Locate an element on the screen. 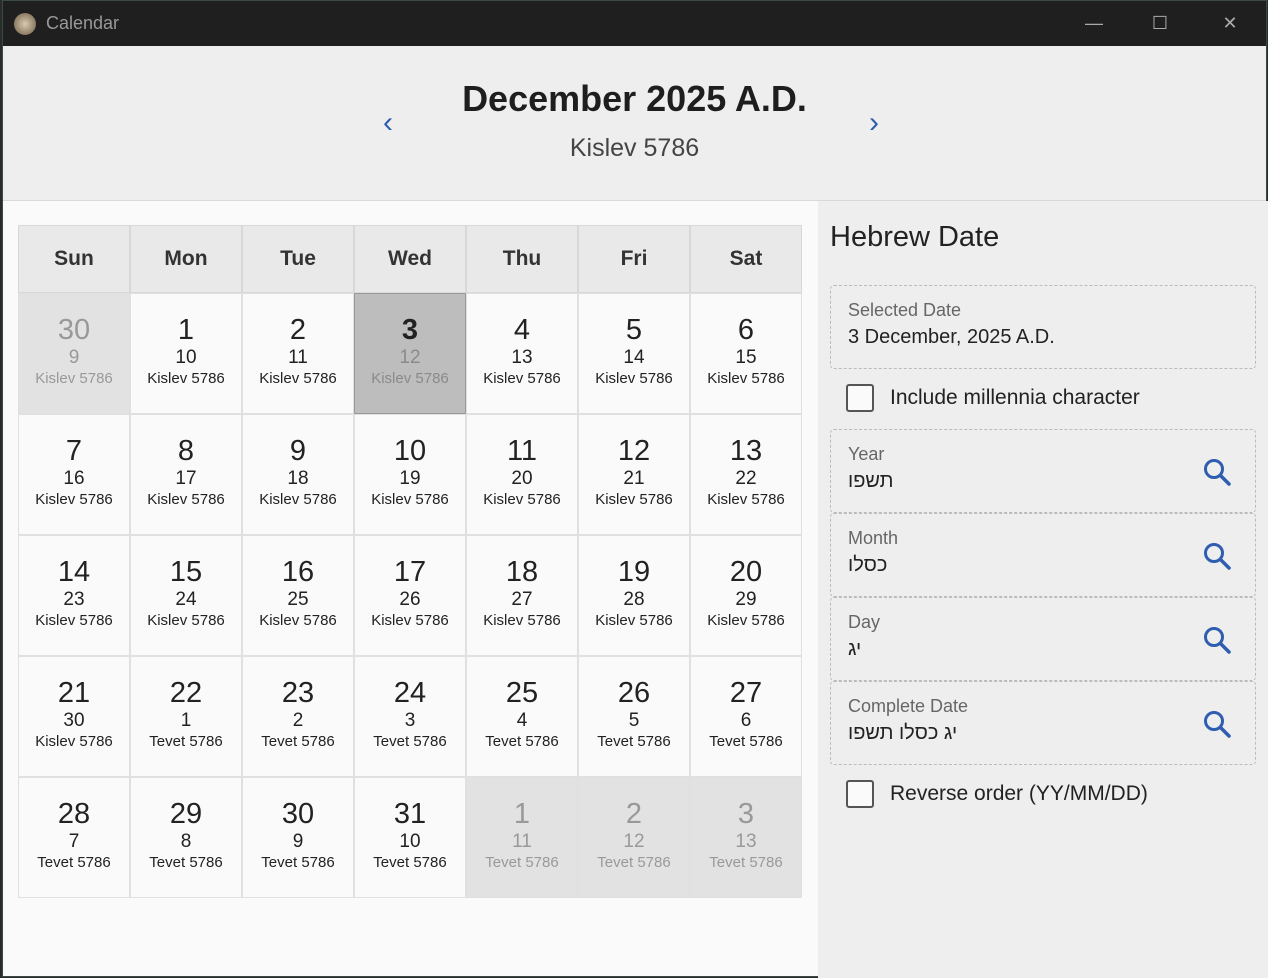 This screenshot has height=978, width=1268. gregorian-day: 24 is located at coordinates (410, 693).